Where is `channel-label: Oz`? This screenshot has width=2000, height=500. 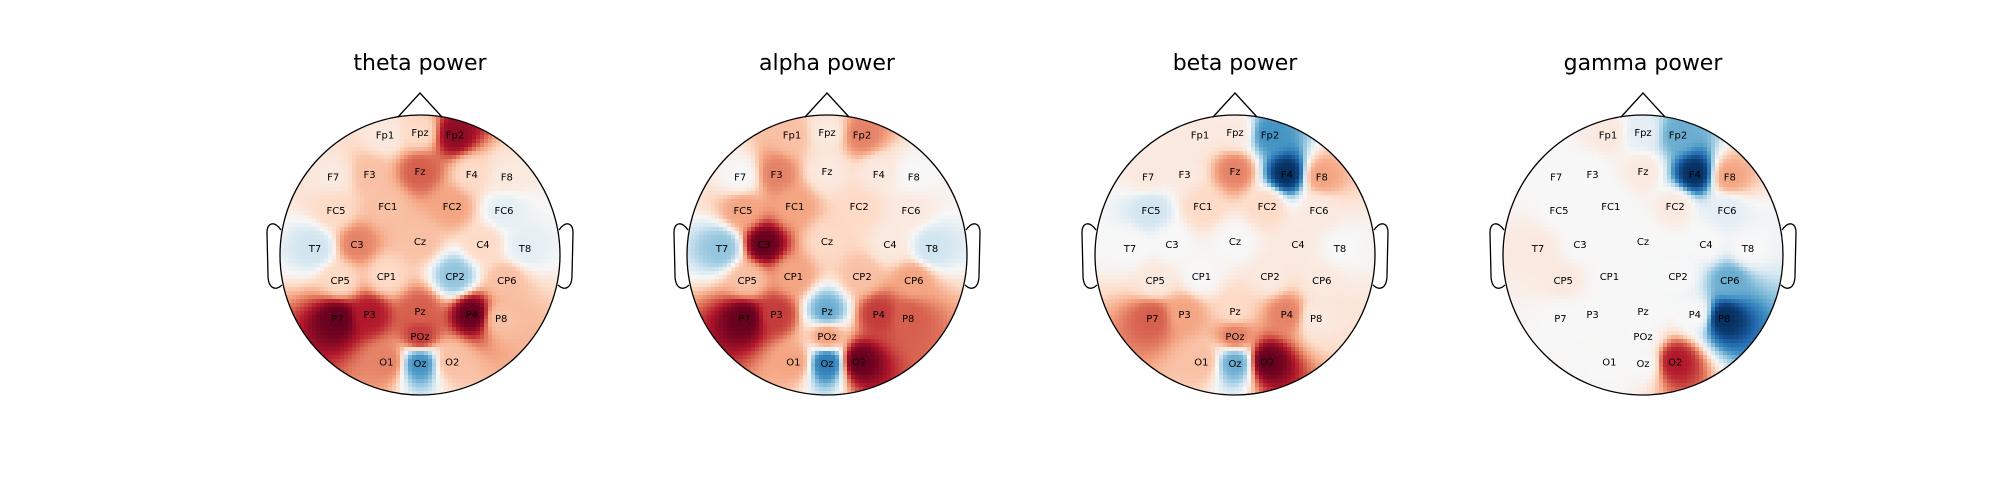 channel-label: Oz is located at coordinates (419, 364).